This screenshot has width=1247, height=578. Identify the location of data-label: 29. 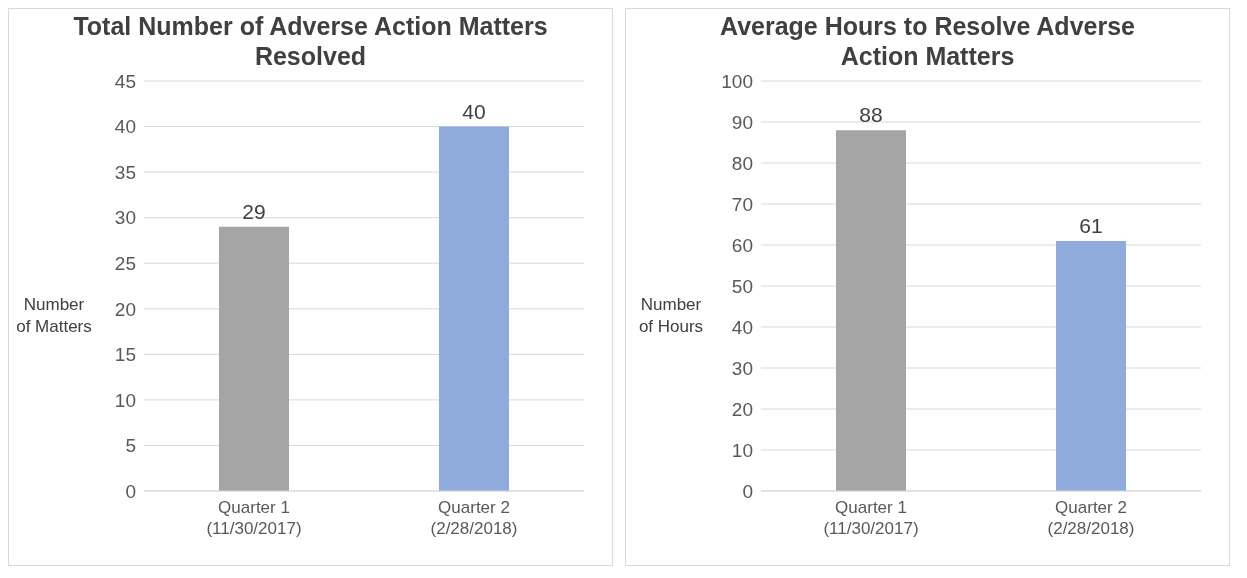
(254, 211).